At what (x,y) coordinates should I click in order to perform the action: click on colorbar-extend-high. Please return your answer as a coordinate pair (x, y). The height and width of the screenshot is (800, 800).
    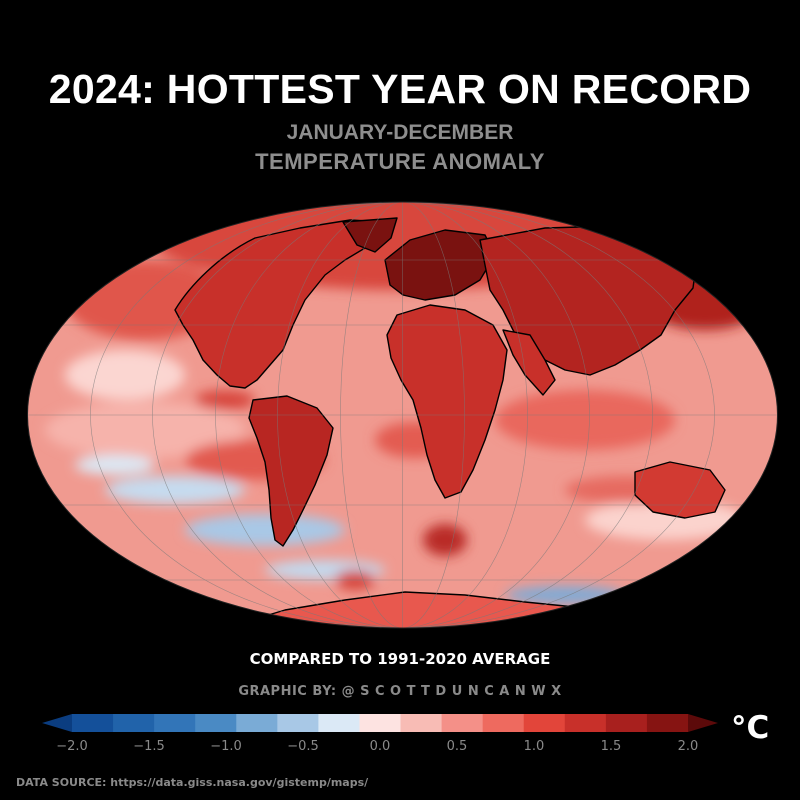
    Looking at the image, I should click on (703, 723).